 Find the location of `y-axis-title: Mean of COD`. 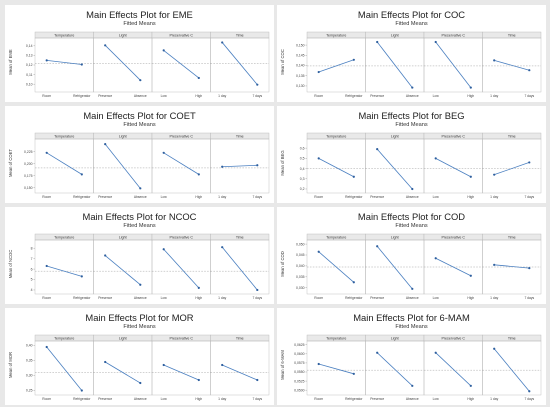

y-axis-title: Mean of COD is located at coordinates (282, 264).